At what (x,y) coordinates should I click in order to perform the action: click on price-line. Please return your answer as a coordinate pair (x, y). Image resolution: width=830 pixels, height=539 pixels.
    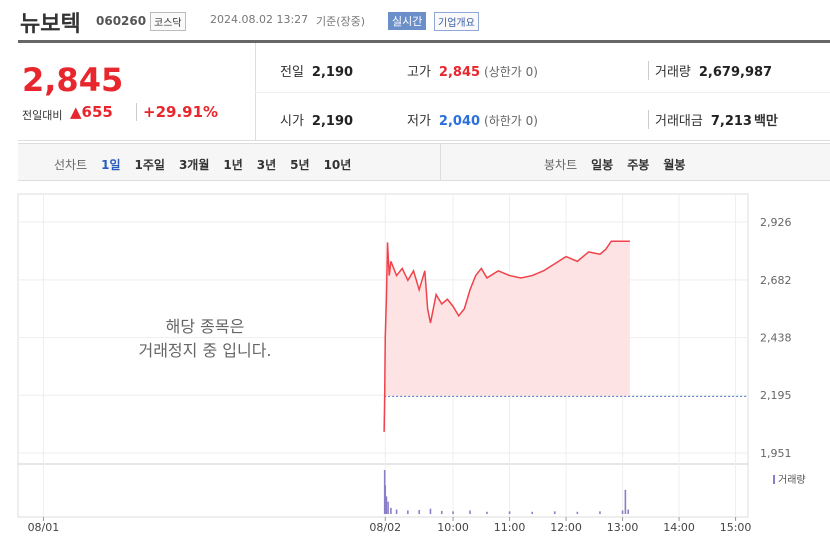
    Looking at the image, I should click on (506, 336).